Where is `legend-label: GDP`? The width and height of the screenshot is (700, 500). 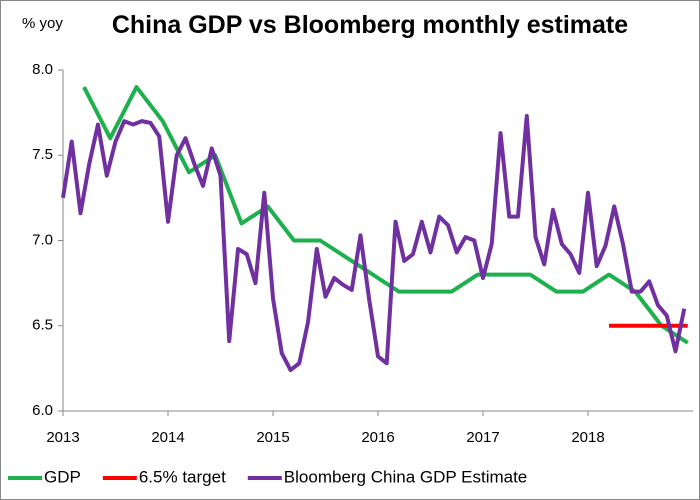 legend-label: GDP is located at coordinates (62, 476).